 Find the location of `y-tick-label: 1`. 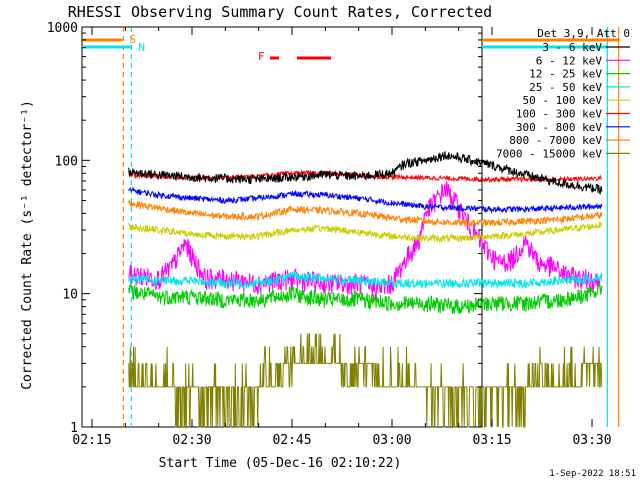

y-tick-label: 1 is located at coordinates (74, 428).